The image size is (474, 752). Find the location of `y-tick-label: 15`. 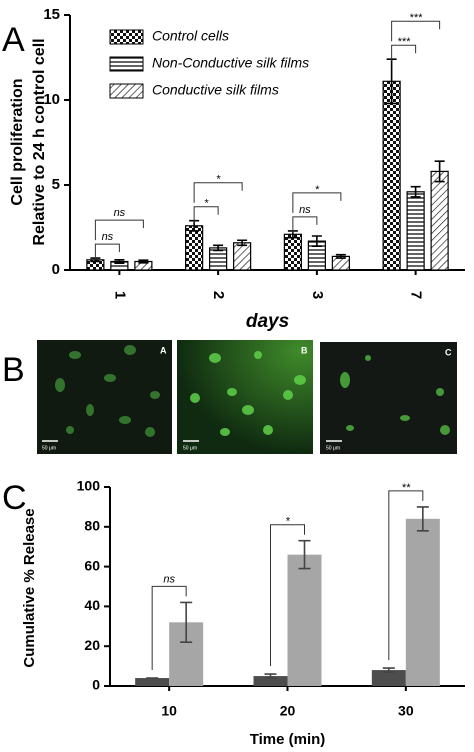

y-tick-label: 15 is located at coordinates (51, 14).